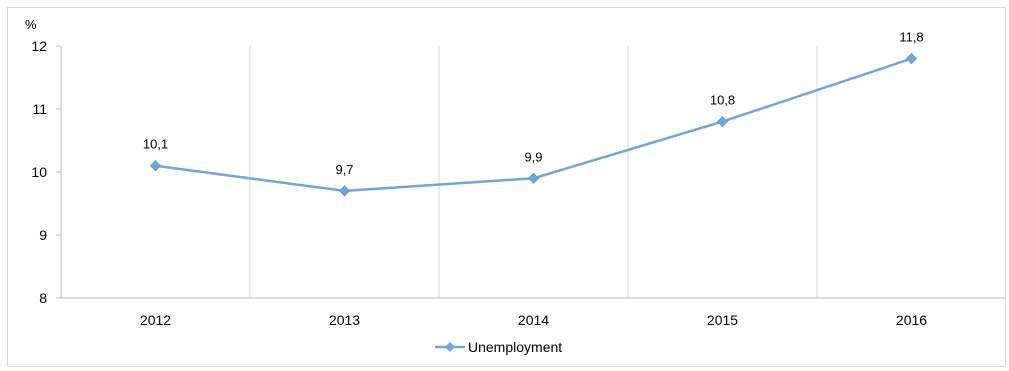 The image size is (1009, 371). I want to click on y-tick-label: 8, so click(43, 298).